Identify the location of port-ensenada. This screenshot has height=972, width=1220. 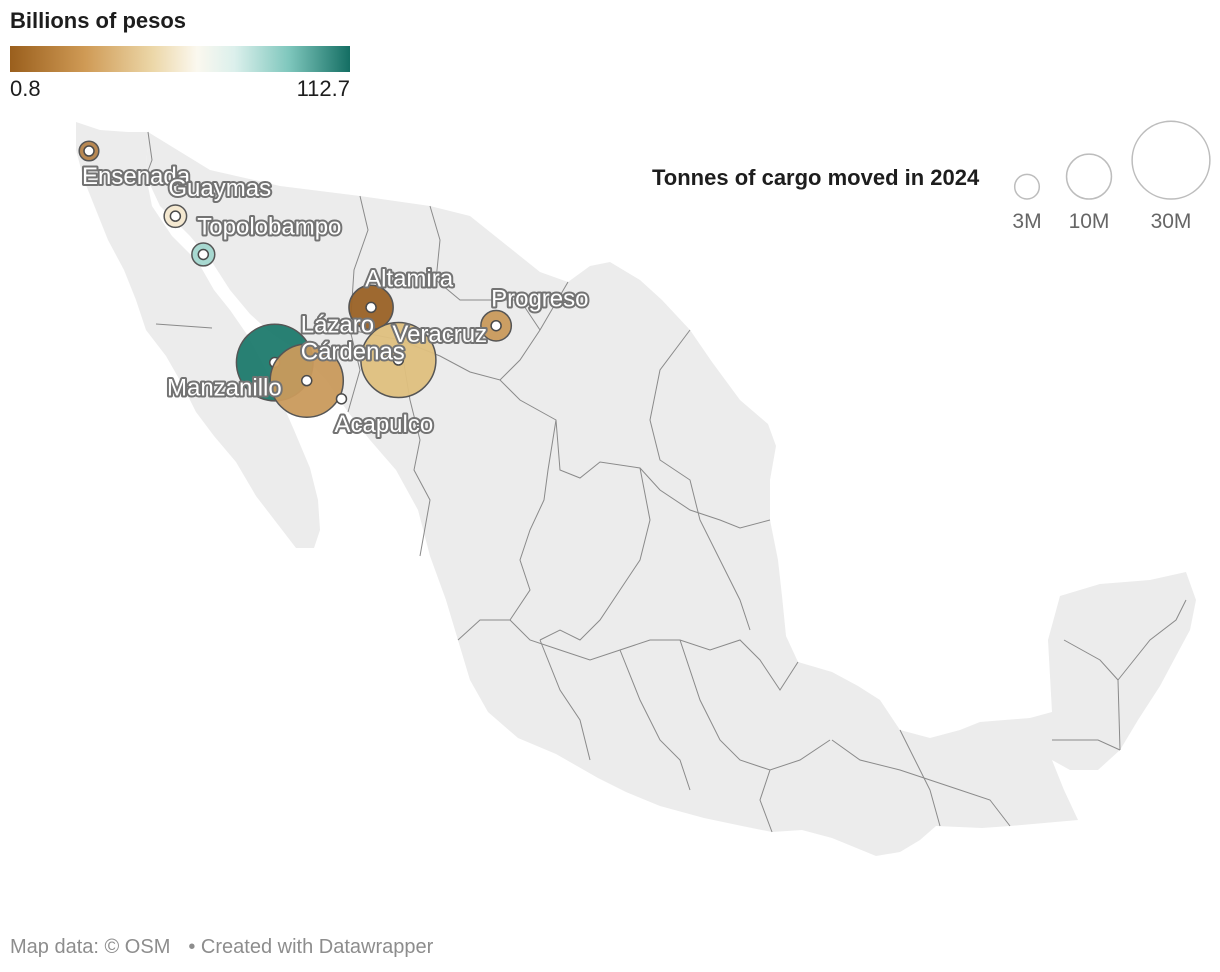
(89, 151).